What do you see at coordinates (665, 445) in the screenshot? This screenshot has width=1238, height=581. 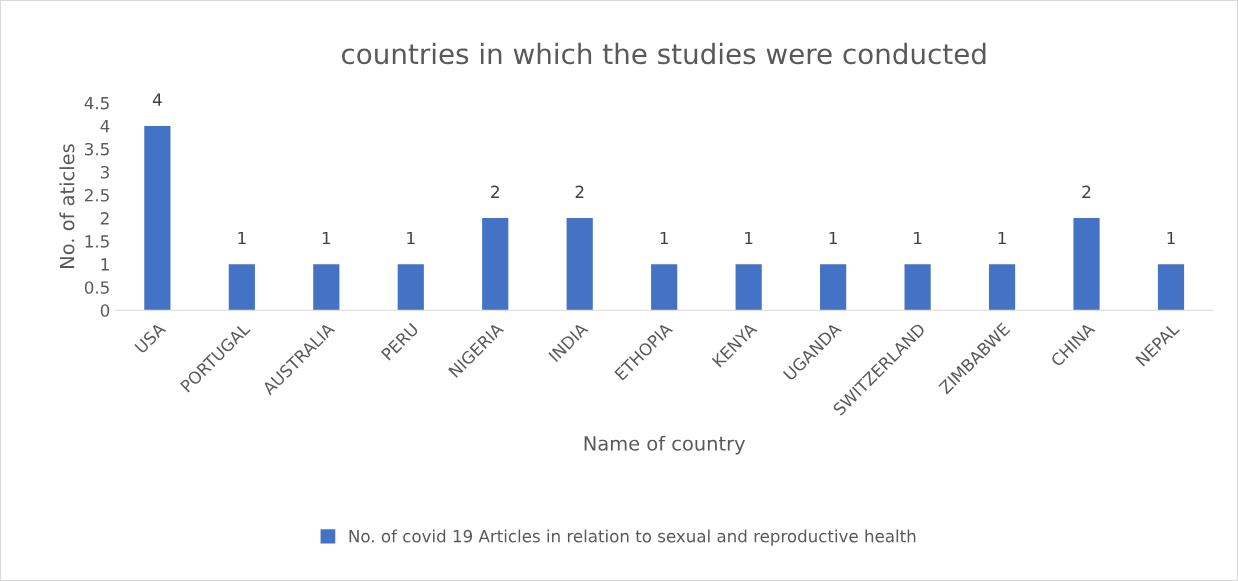 I see `x-axis-title: Name of country` at bounding box center [665, 445].